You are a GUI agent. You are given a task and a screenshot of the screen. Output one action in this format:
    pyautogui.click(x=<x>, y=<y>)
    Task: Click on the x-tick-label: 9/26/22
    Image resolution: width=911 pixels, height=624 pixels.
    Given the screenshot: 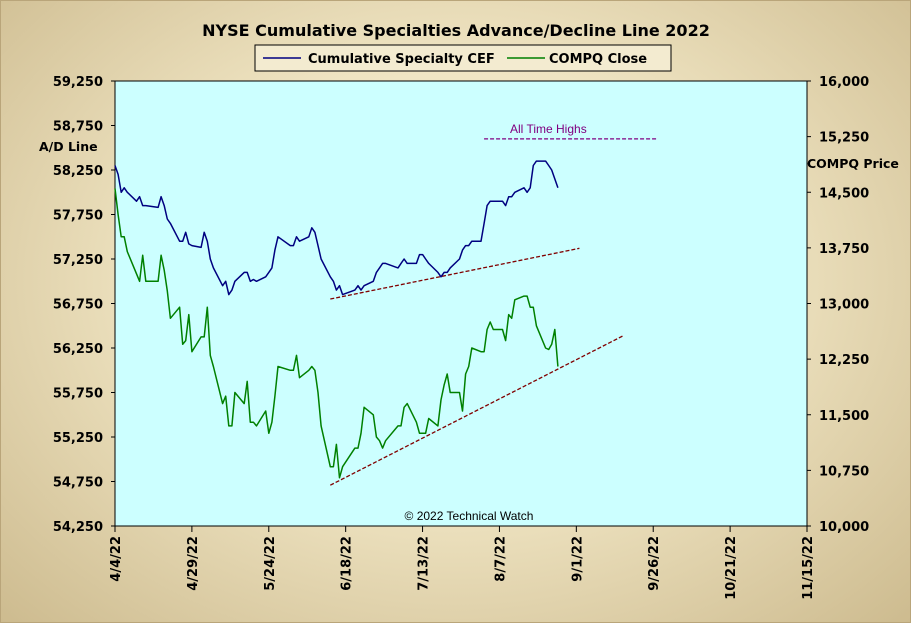 What is the action you would take?
    pyautogui.click(x=654, y=563)
    